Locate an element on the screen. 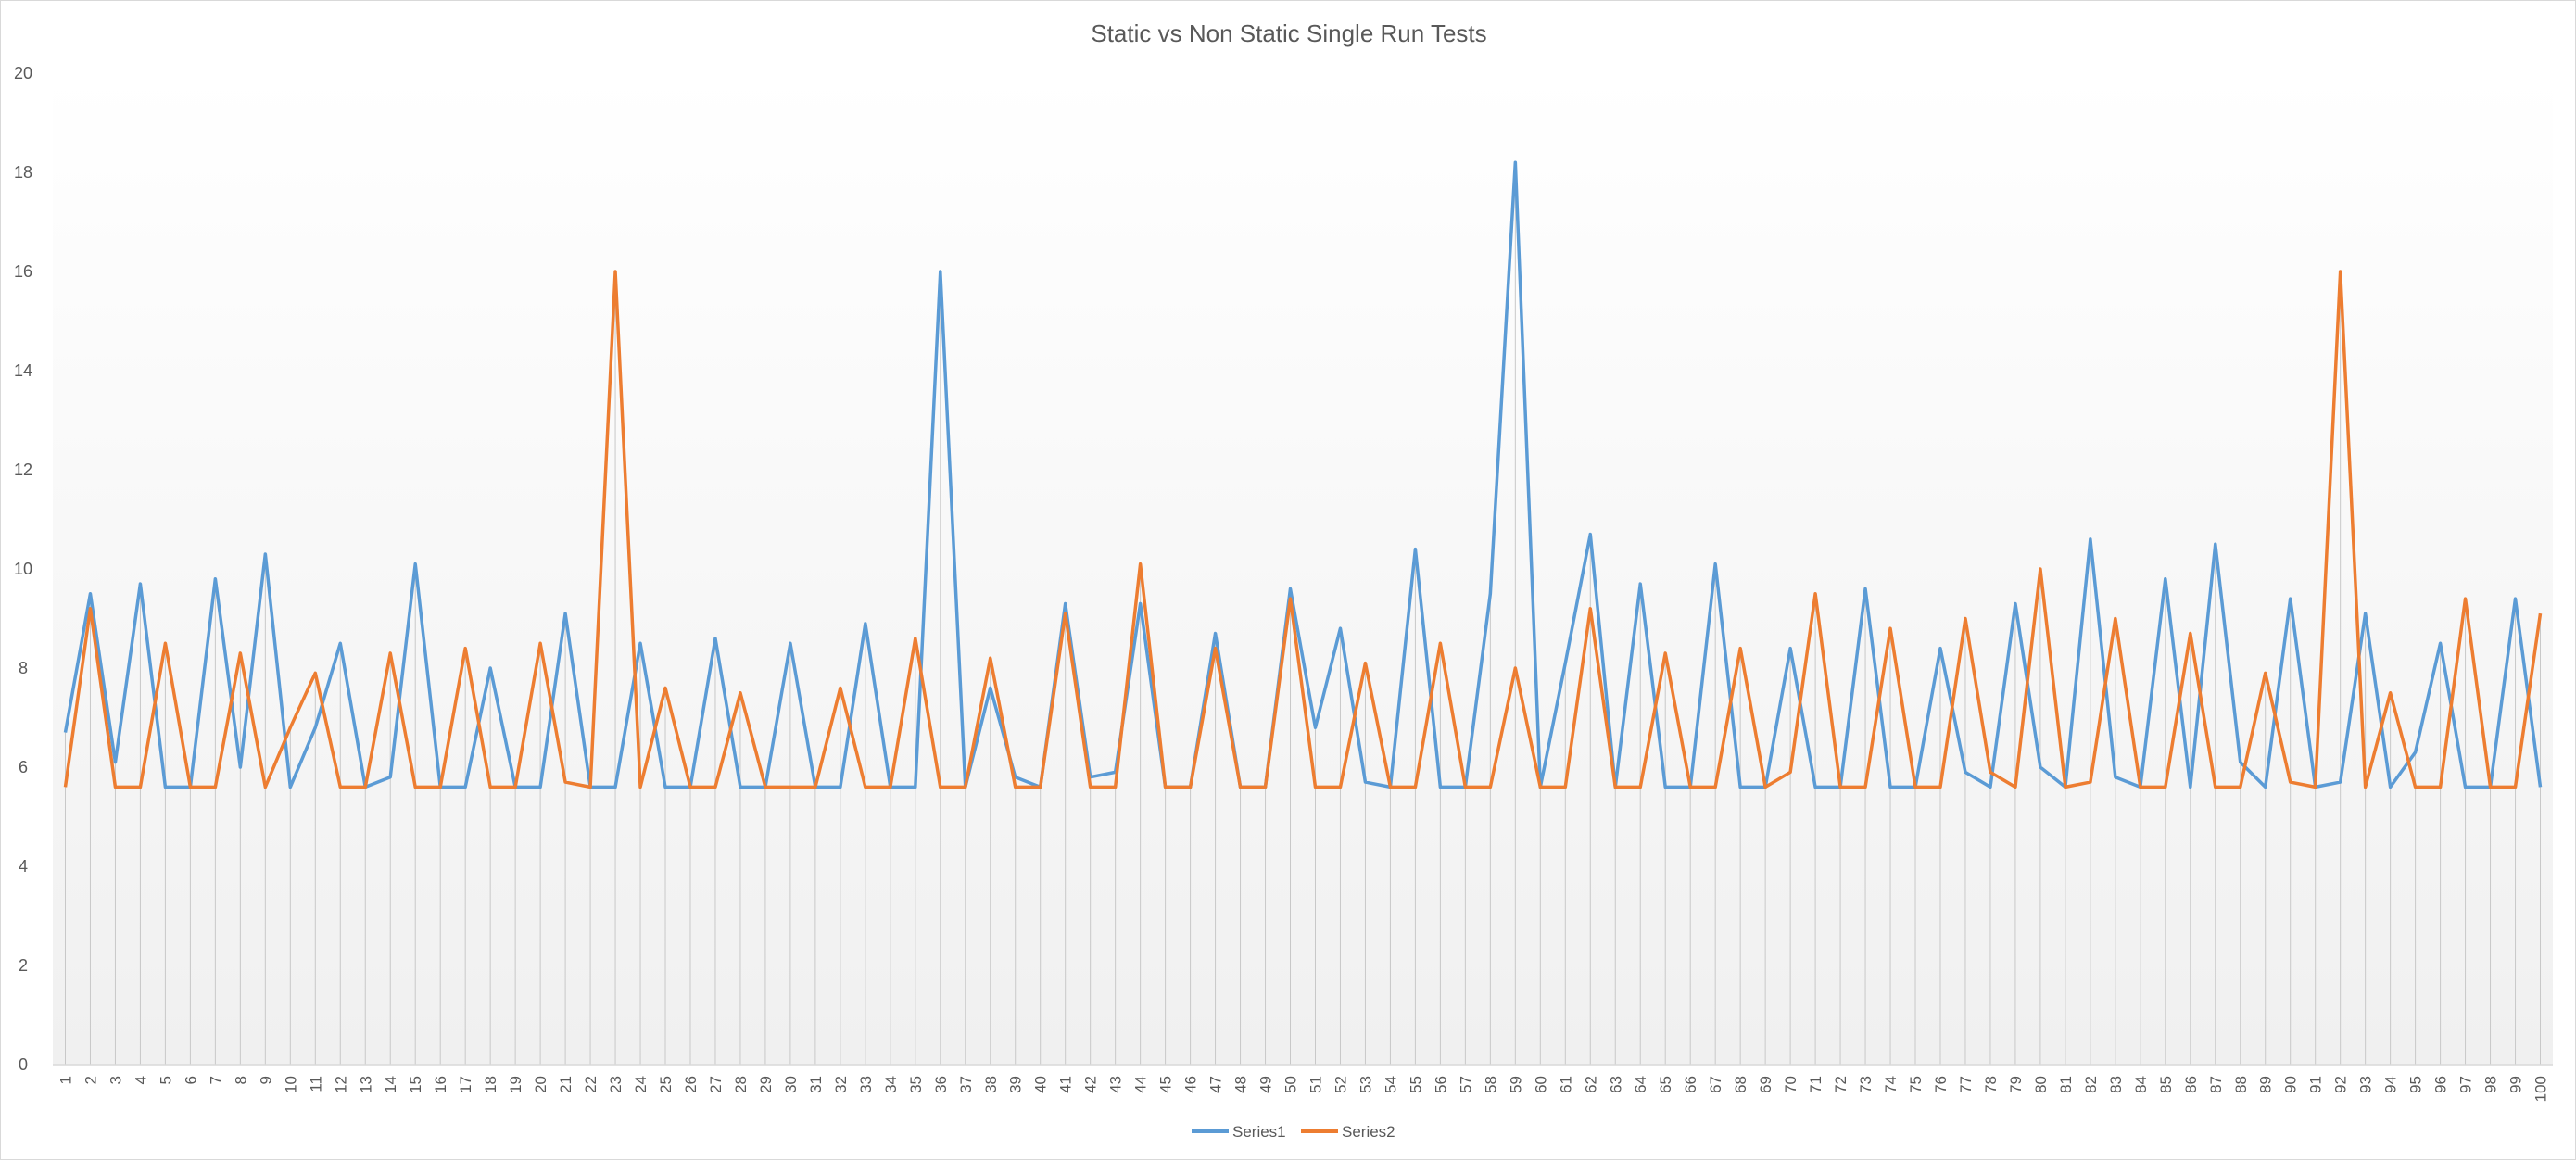  x-tick-label: 42 is located at coordinates (1091, 1084).